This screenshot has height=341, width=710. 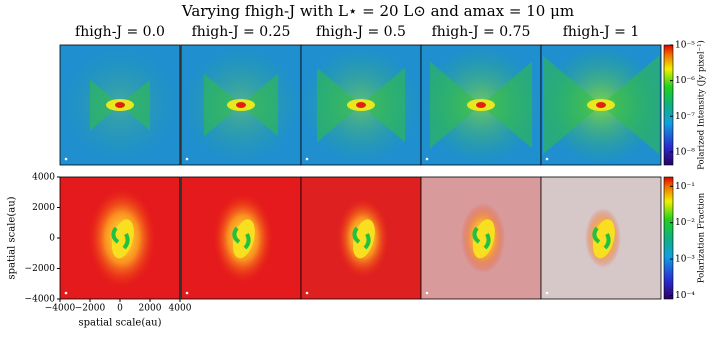 I want to click on colorbar-tick-label: 10⁻⁸, so click(x=685, y=152).